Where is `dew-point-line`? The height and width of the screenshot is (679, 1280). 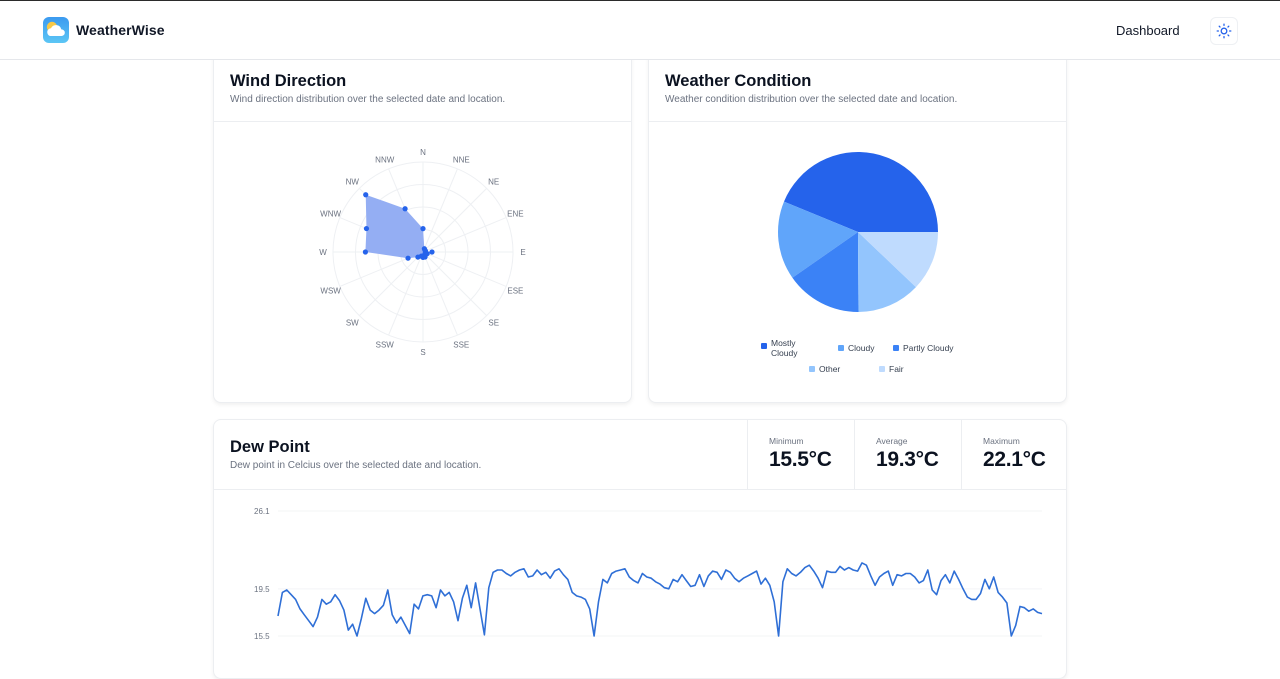 dew-point-line is located at coordinates (660, 599).